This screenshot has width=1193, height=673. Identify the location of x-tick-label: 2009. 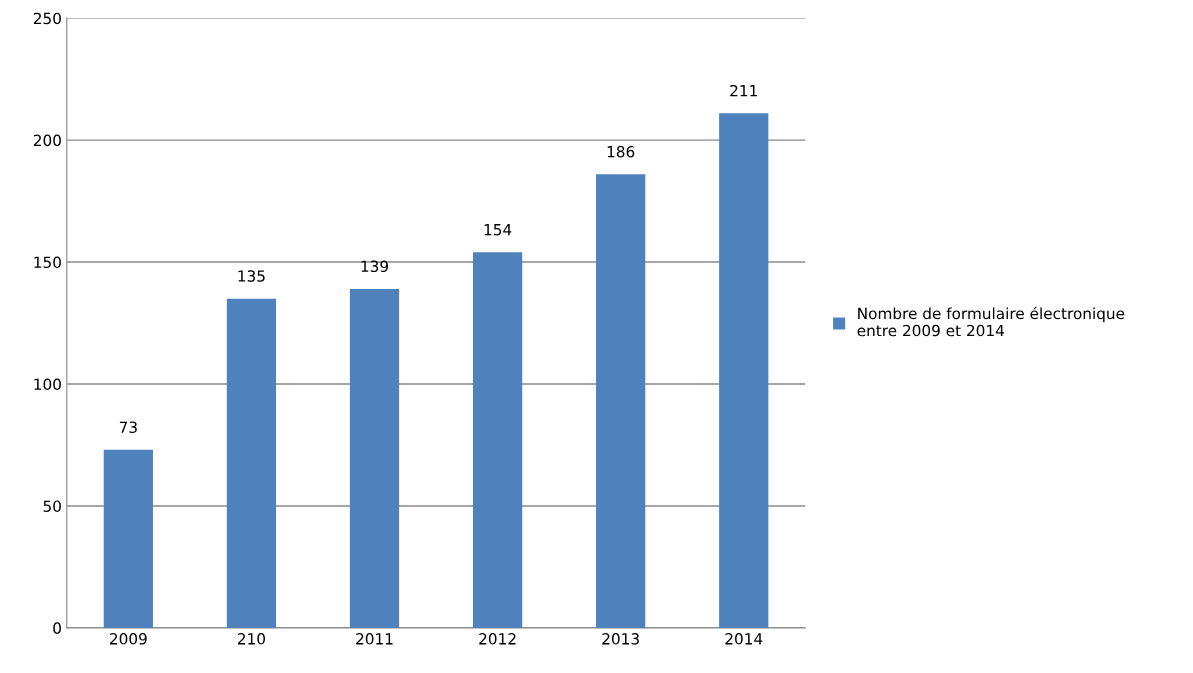
(128, 639).